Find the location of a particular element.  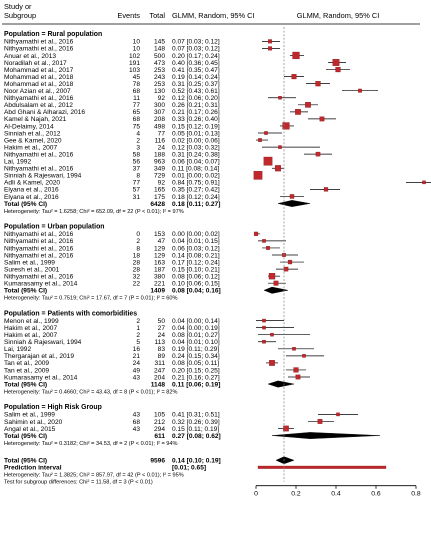

study-total: 307 is located at coordinates (159, 112).